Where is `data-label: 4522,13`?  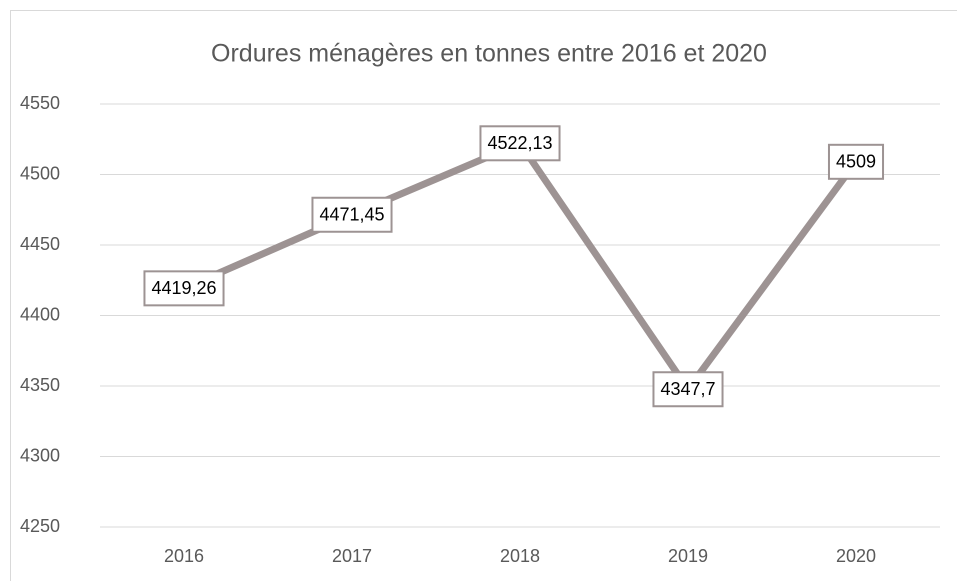 data-label: 4522,13 is located at coordinates (519, 143).